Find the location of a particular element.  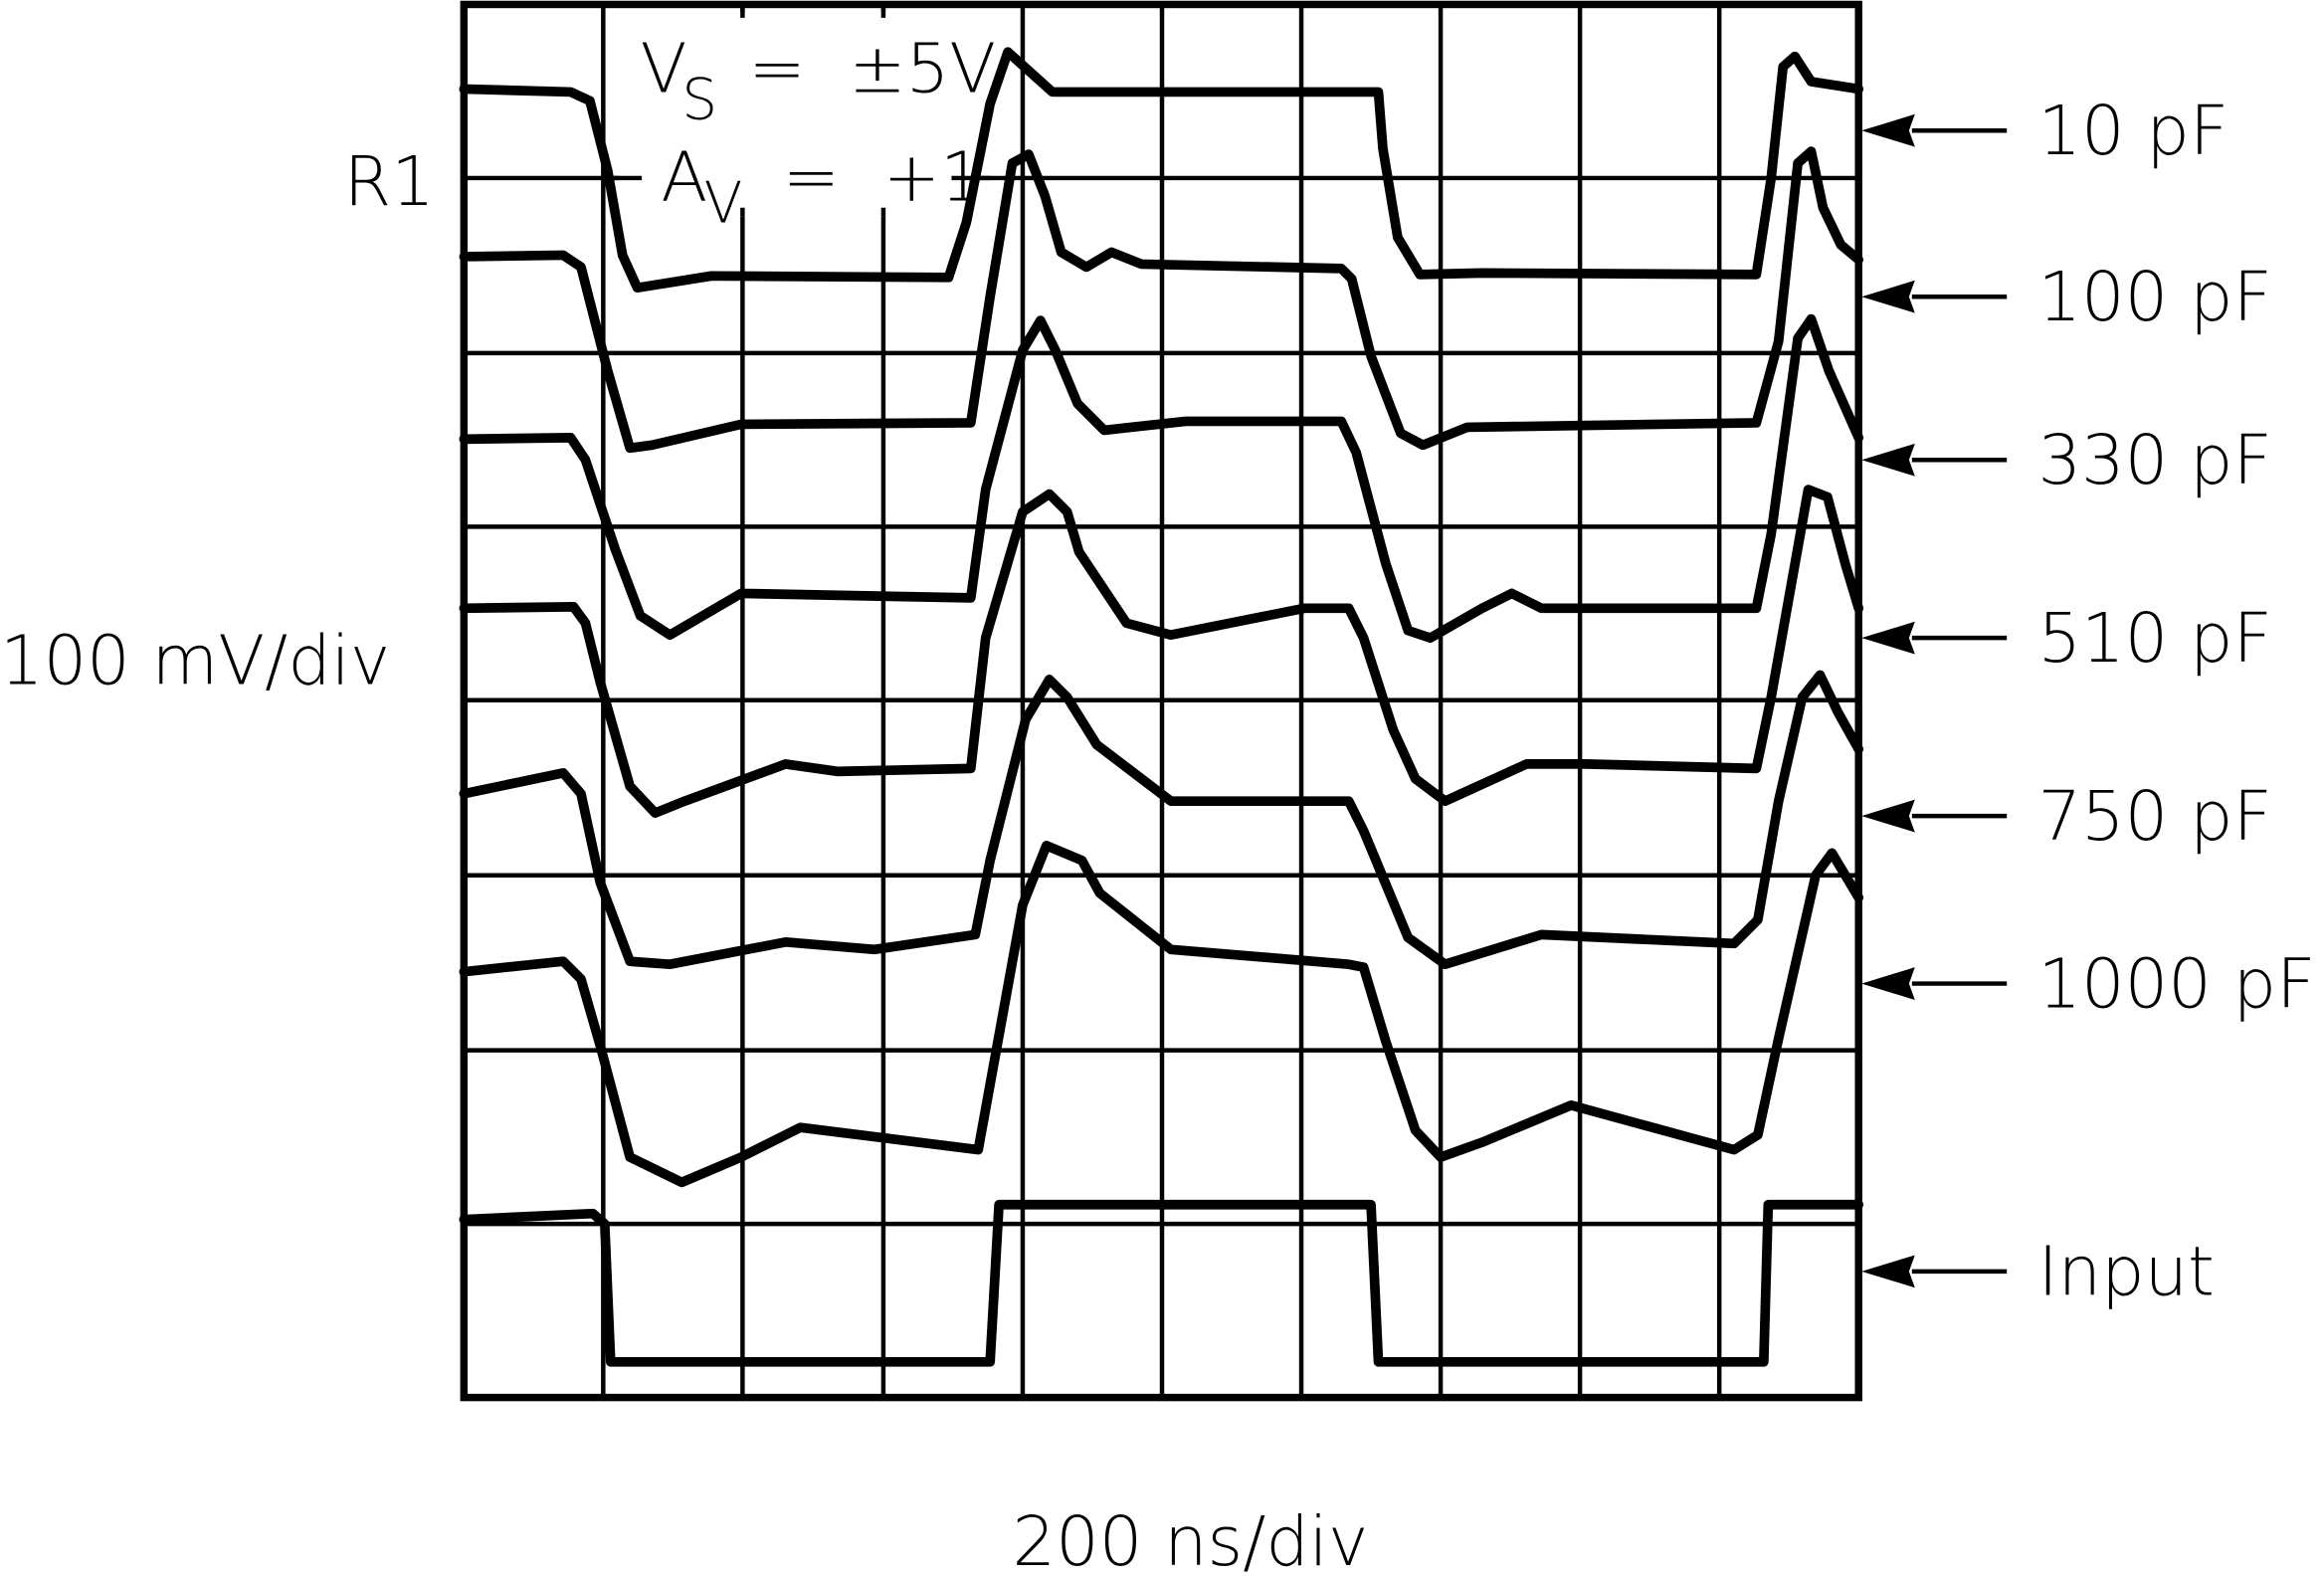

legend-item-10pf: 10 pF is located at coordinates (2045, 131).